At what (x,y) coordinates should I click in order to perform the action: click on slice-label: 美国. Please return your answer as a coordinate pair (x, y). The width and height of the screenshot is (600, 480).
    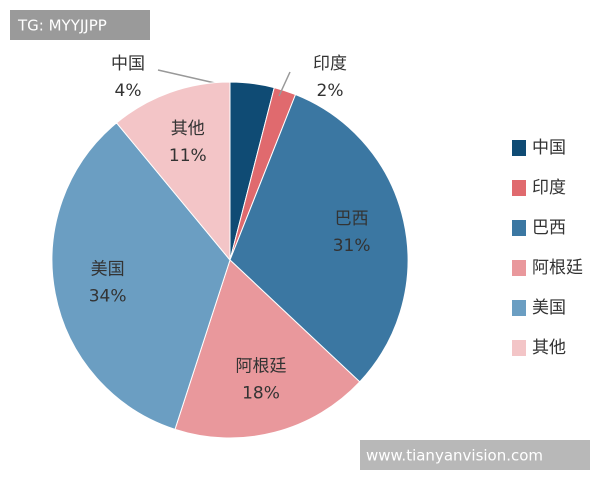
    Looking at the image, I should click on (108, 269).